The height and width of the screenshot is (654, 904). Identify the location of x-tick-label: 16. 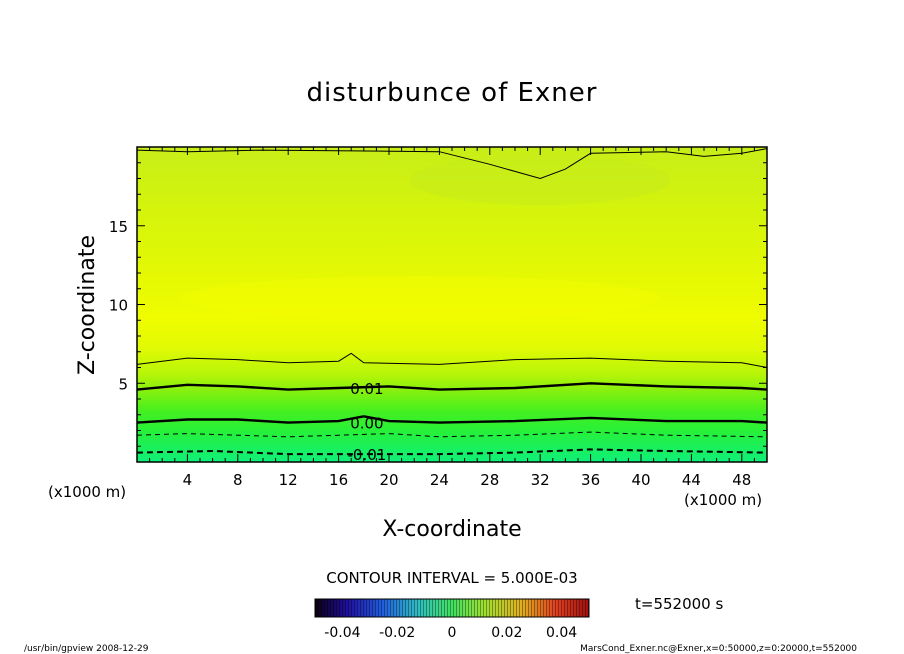
(338, 480).